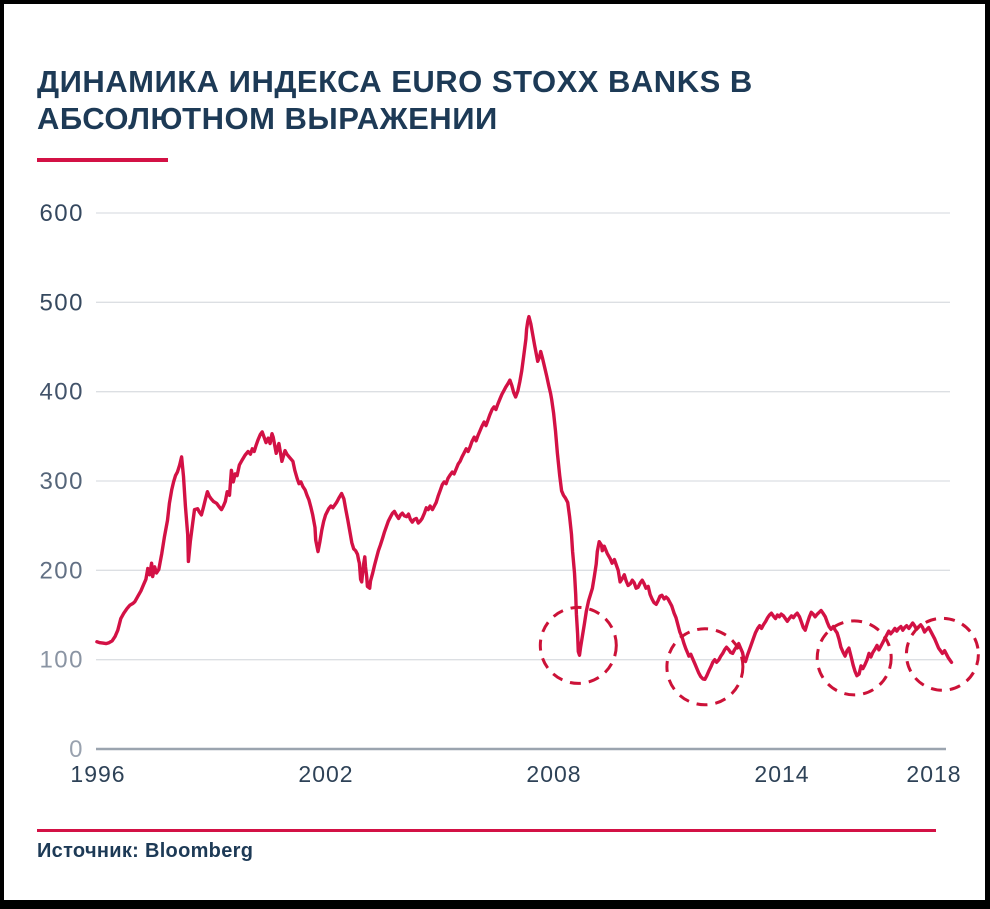 The image size is (990, 909). What do you see at coordinates (486, 830) in the screenshot?
I see `footer-accent-rule` at bounding box center [486, 830].